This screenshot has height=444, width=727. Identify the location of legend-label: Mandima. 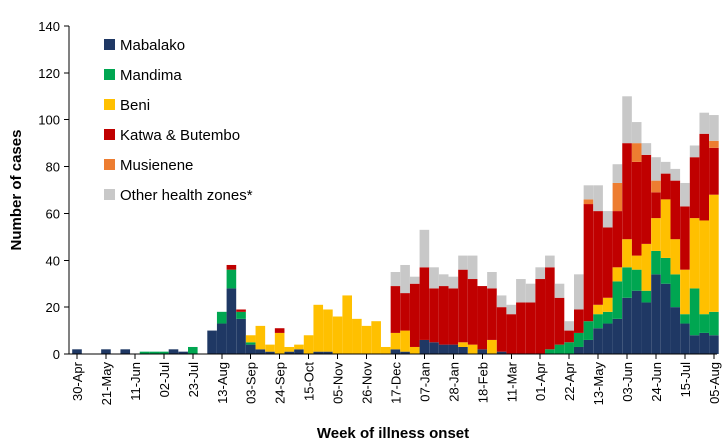
(151, 75).